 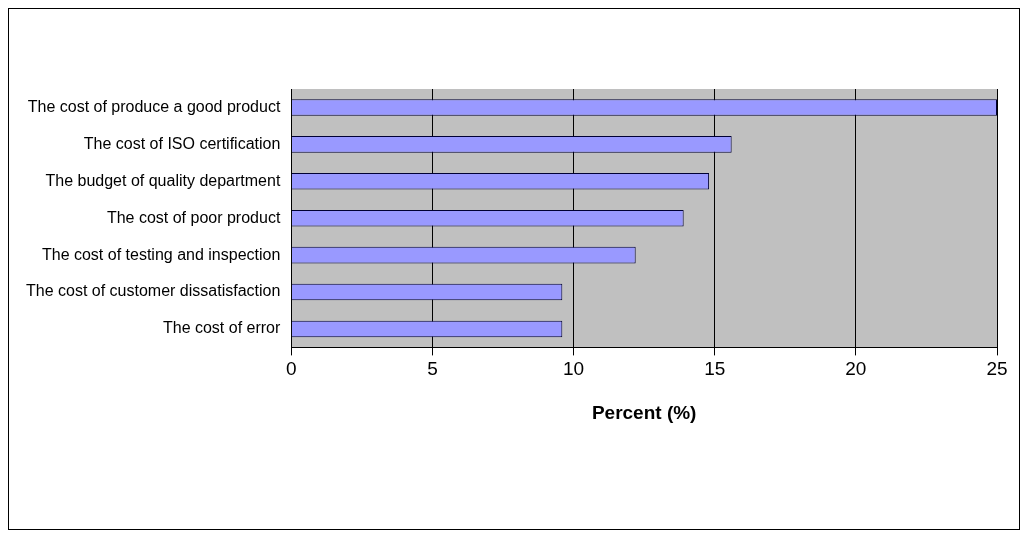 I want to click on y-tick-label: The cost of ISO certification, so click(x=182, y=143).